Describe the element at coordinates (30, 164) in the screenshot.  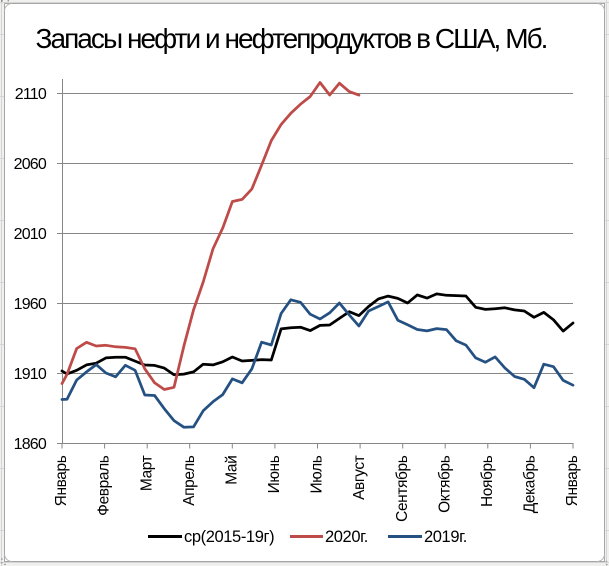
I see `svg-text: 2060` at that location.